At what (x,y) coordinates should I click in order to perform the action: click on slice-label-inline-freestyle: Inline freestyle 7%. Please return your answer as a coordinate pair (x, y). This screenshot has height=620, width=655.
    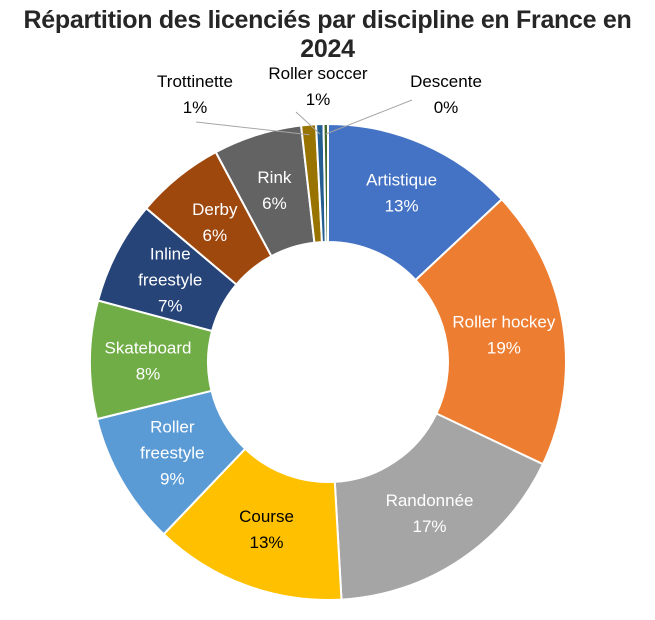
    Looking at the image, I should click on (170, 280).